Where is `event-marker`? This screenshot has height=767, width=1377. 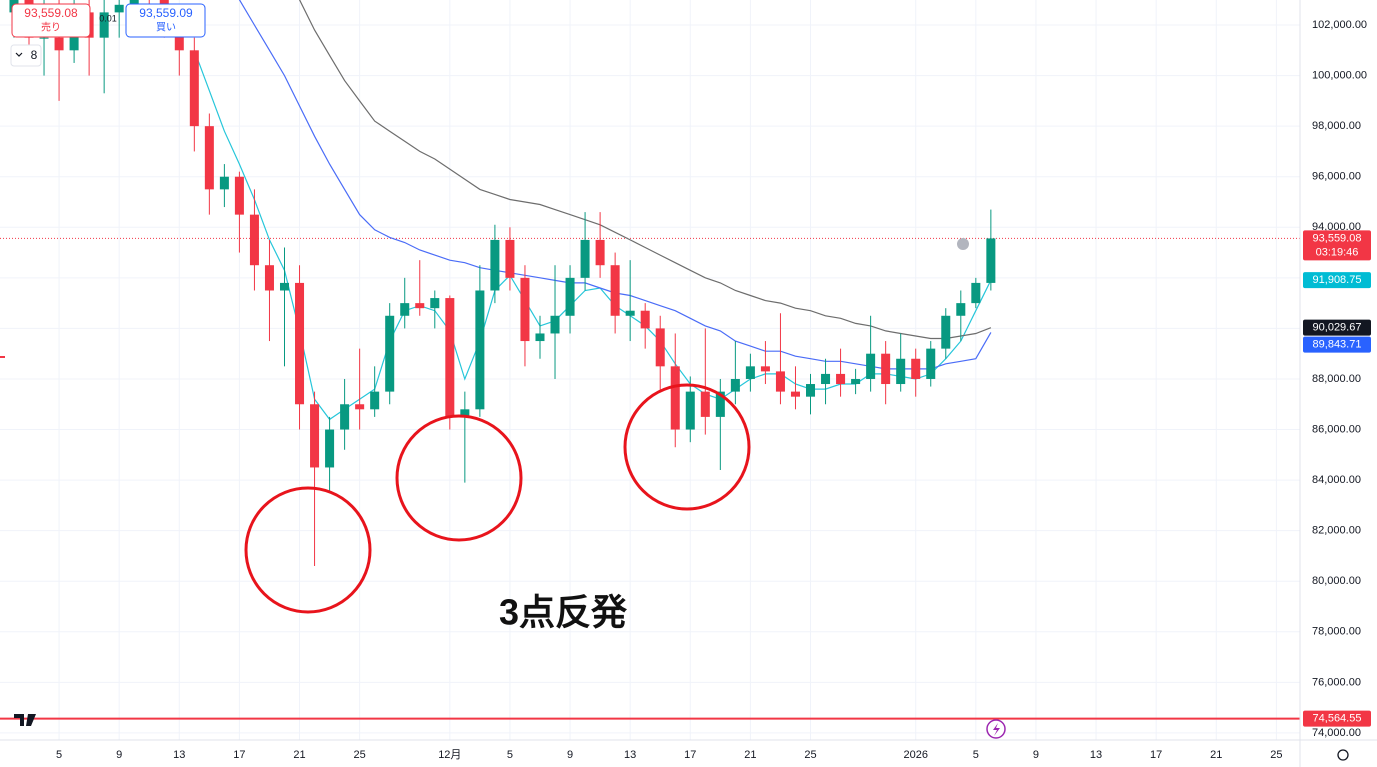
event-marker is located at coordinates (963, 244).